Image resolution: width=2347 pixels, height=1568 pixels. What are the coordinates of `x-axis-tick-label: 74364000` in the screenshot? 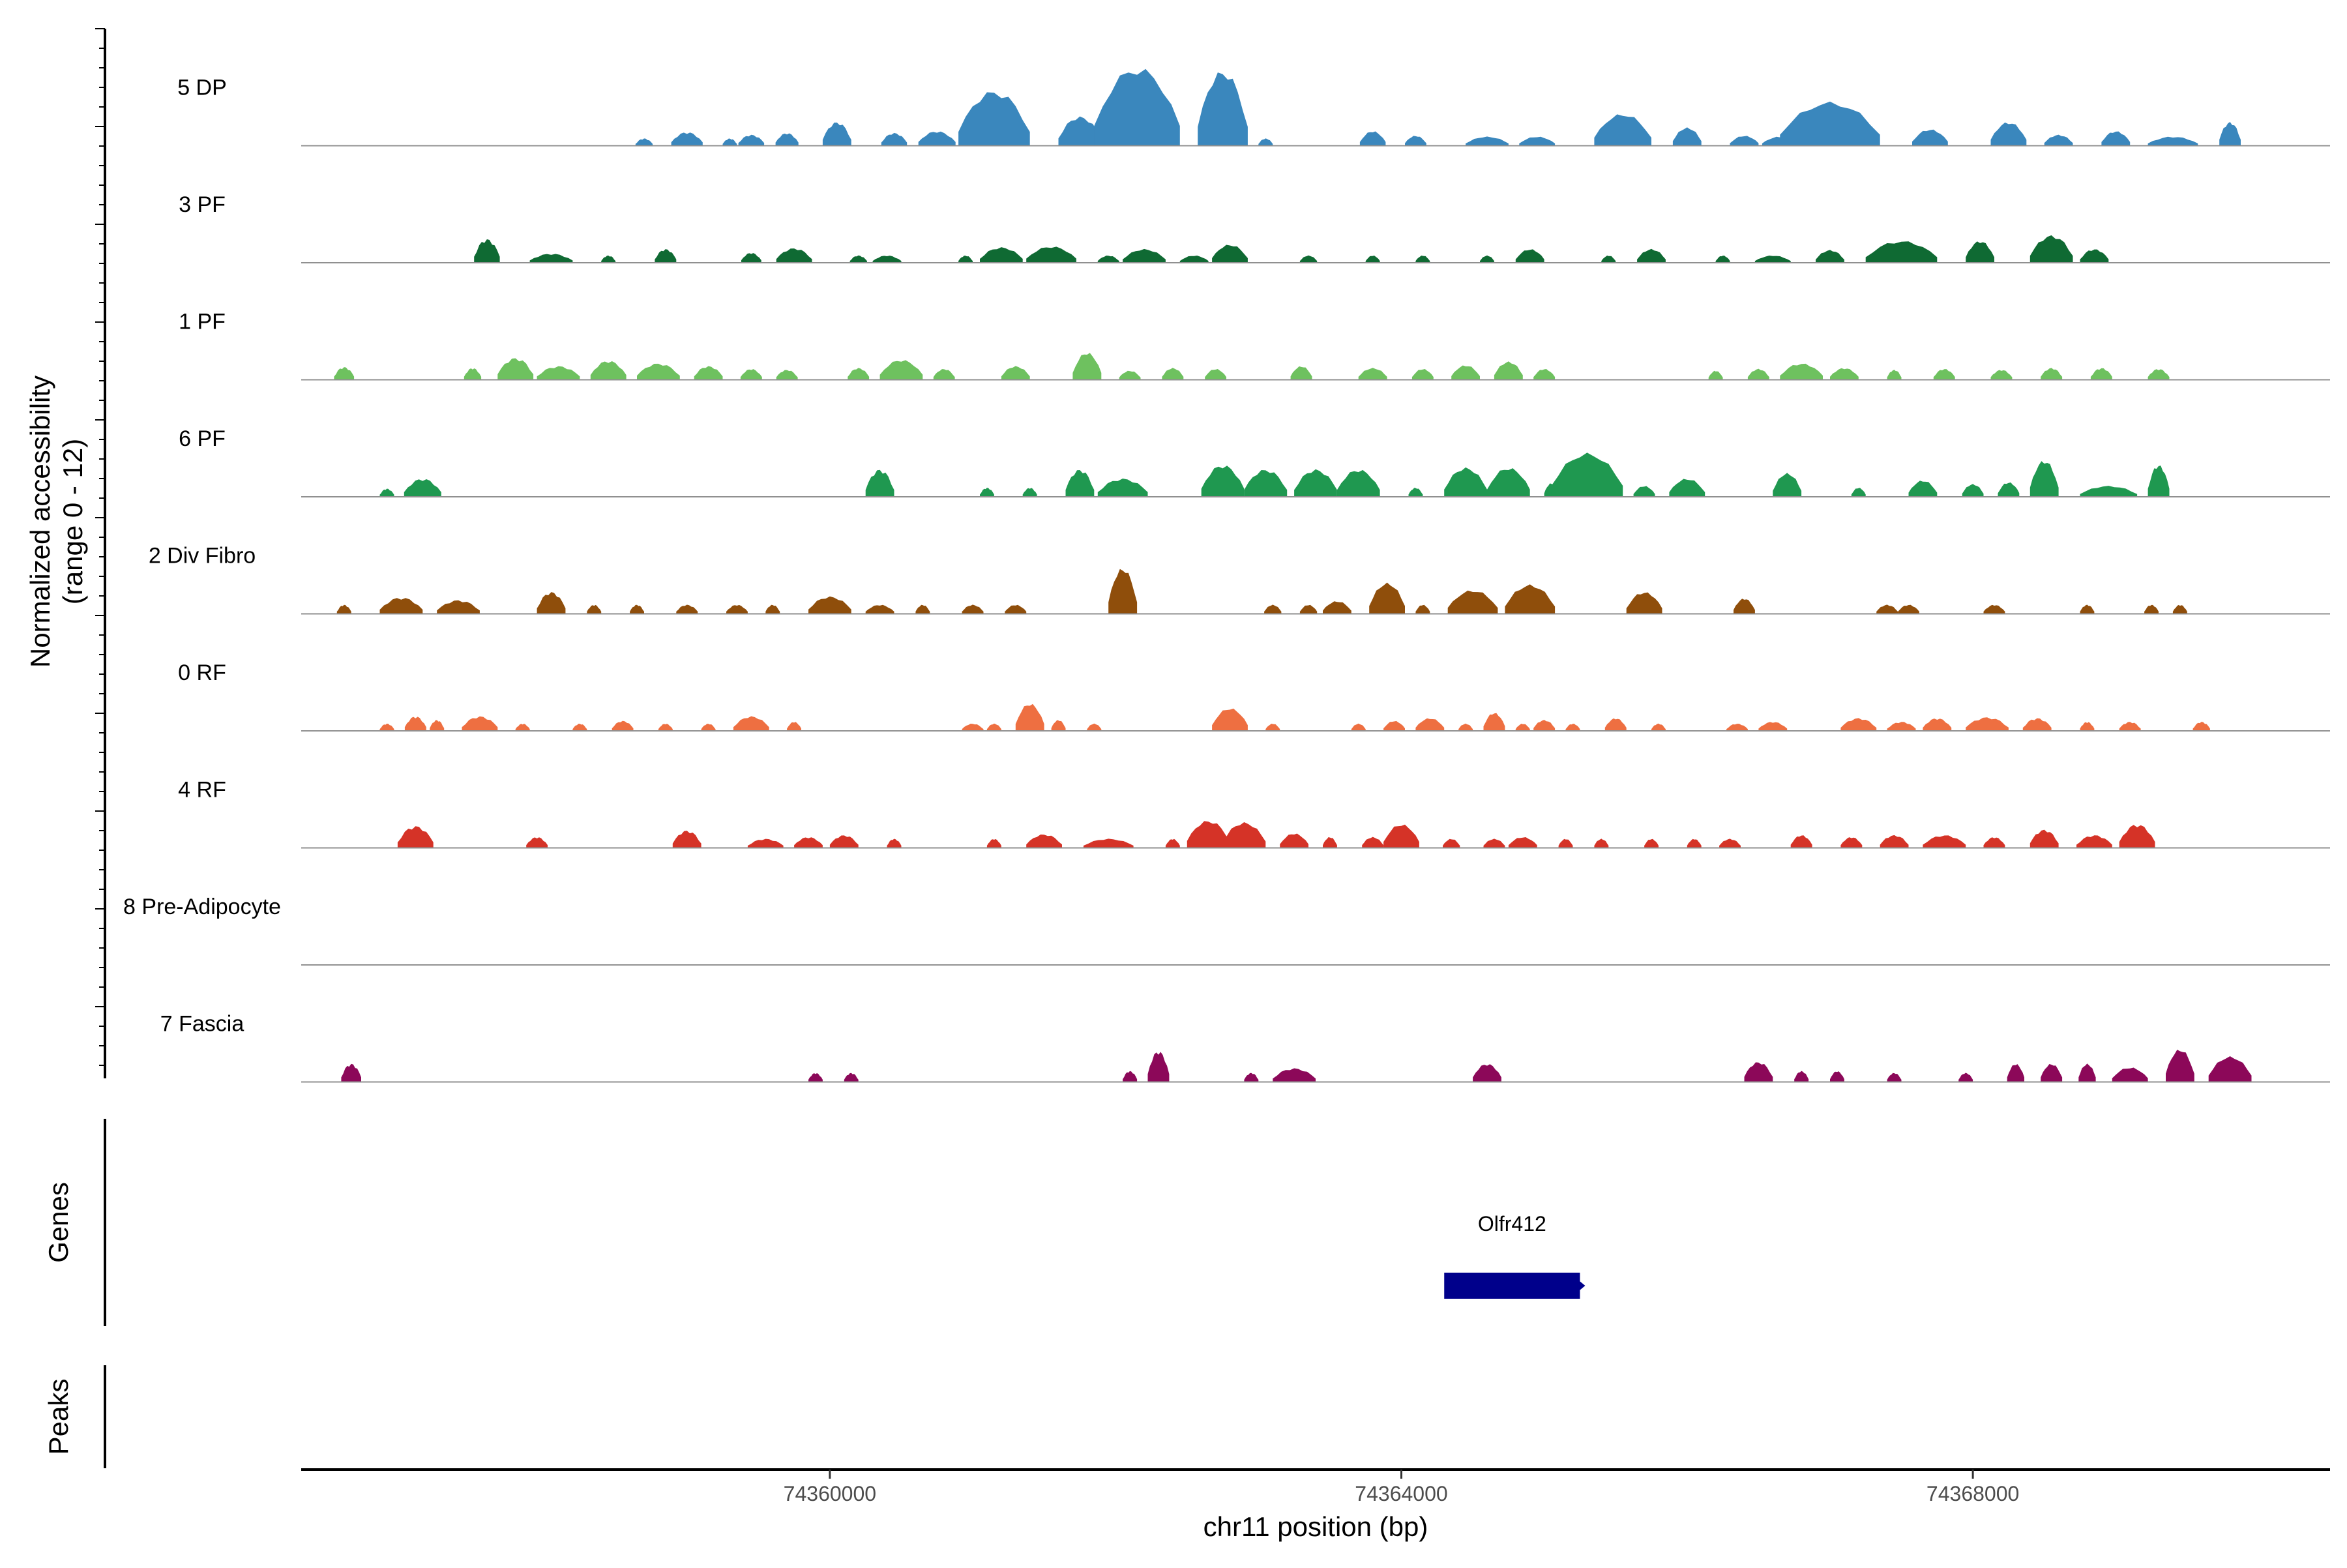 It's located at (1401, 1493).